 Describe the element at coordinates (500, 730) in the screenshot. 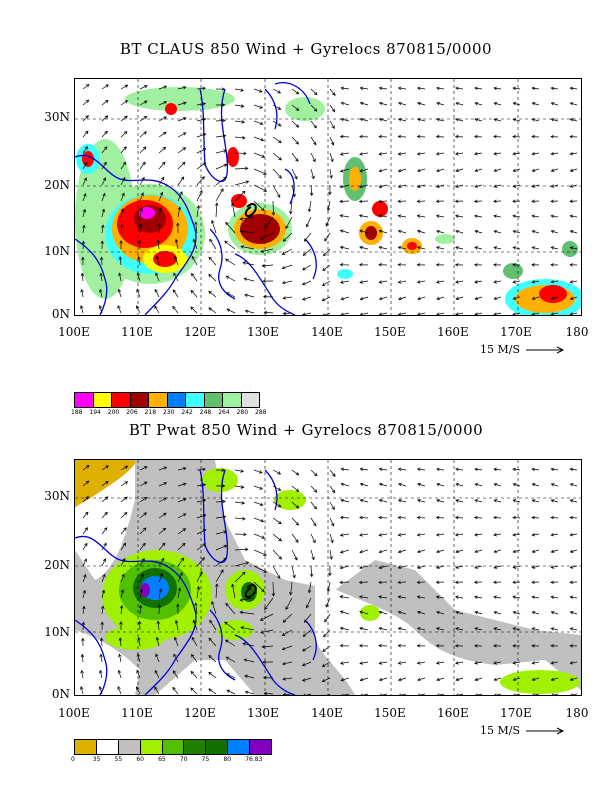

I see `bottom-reference-vector-label: 15 M/S` at that location.